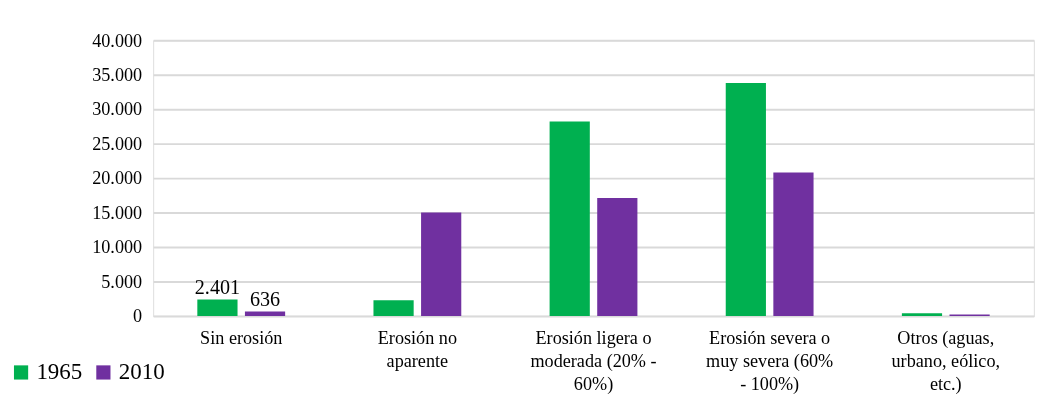  What do you see at coordinates (122, 281) in the screenshot?
I see `y-tick-label: 5.000` at bounding box center [122, 281].